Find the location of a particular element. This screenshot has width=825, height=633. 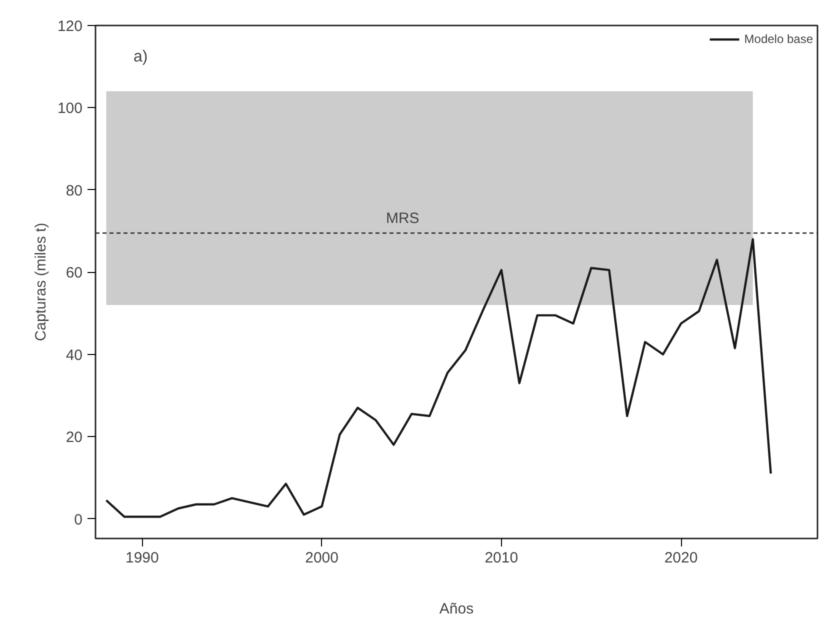

y-tick-label: 60 is located at coordinates (74, 273).